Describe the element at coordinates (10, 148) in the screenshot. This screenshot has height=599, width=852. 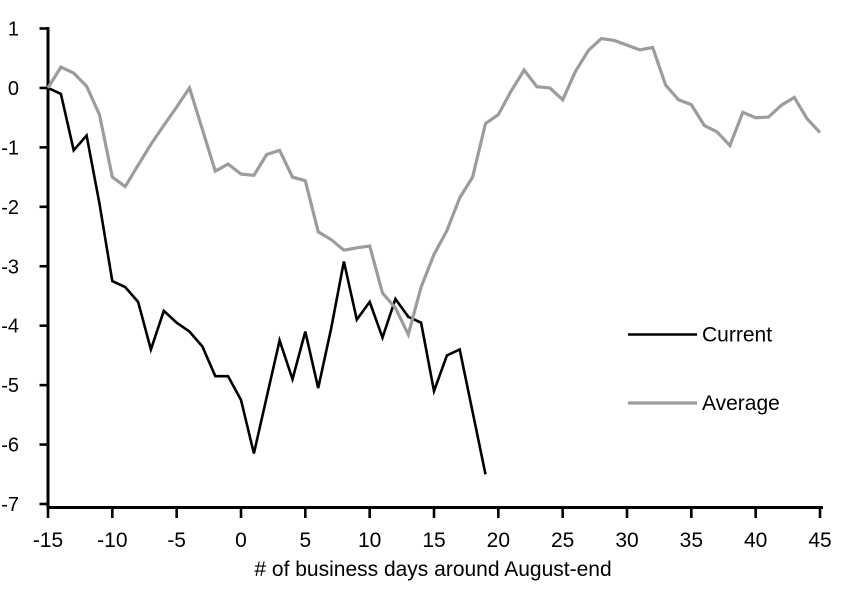
I see `y-tick-label: -1` at that location.